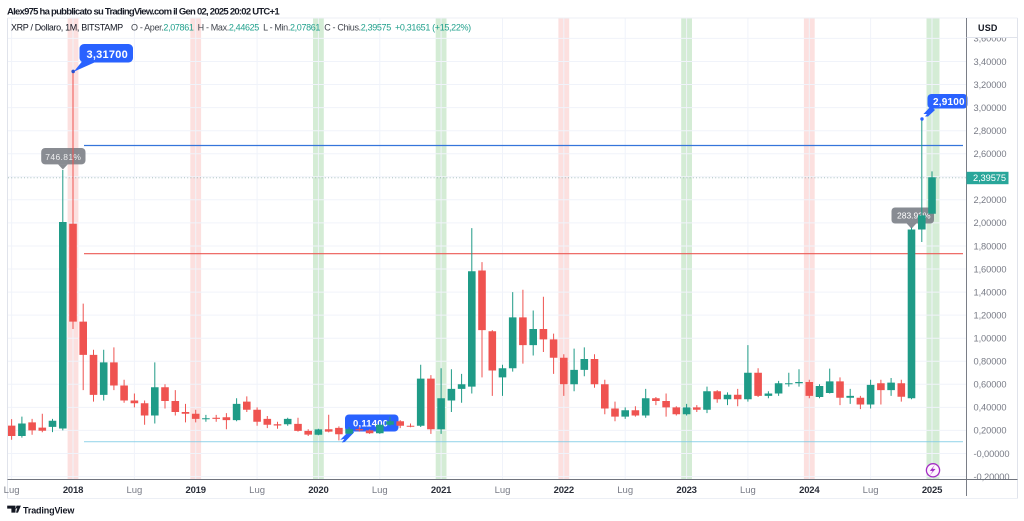 The width and height of the screenshot is (1024, 521). I want to click on svg-text: 0,20000, so click(990, 431).